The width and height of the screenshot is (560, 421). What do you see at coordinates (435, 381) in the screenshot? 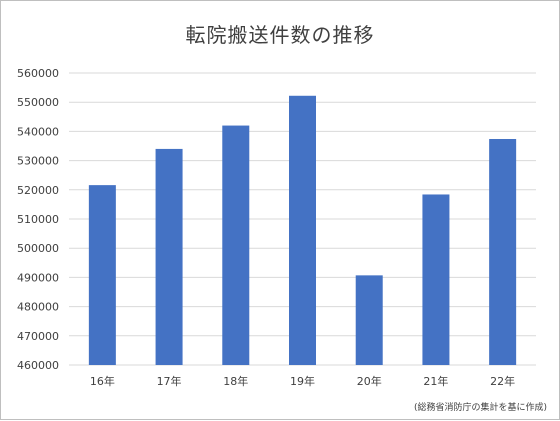
I see `x-tick-label: 21年` at bounding box center [435, 381].